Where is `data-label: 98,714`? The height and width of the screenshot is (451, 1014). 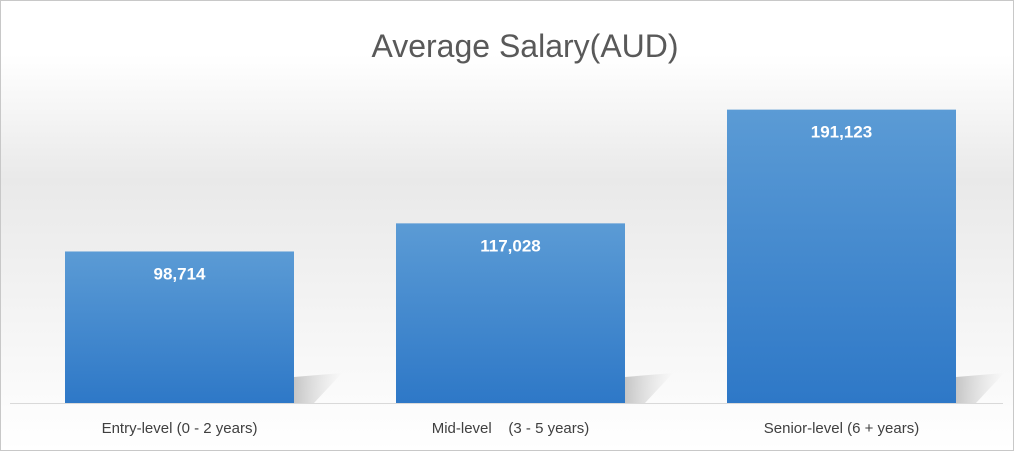 data-label: 98,714 is located at coordinates (180, 273).